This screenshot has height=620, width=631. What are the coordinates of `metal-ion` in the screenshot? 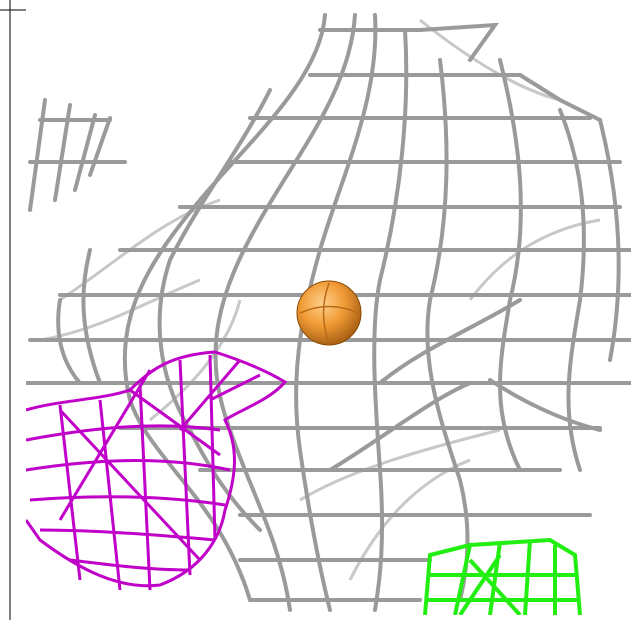 It's located at (329, 313).